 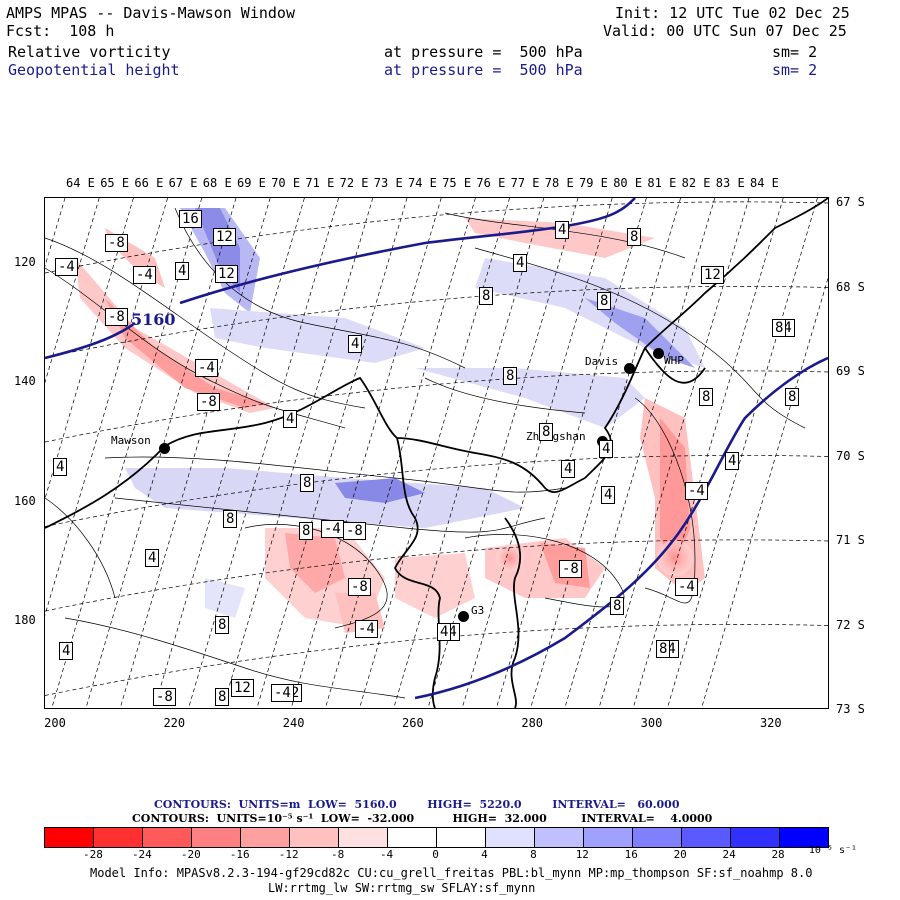 I want to click on lon-label: 71 E, so click(x=320, y=183).